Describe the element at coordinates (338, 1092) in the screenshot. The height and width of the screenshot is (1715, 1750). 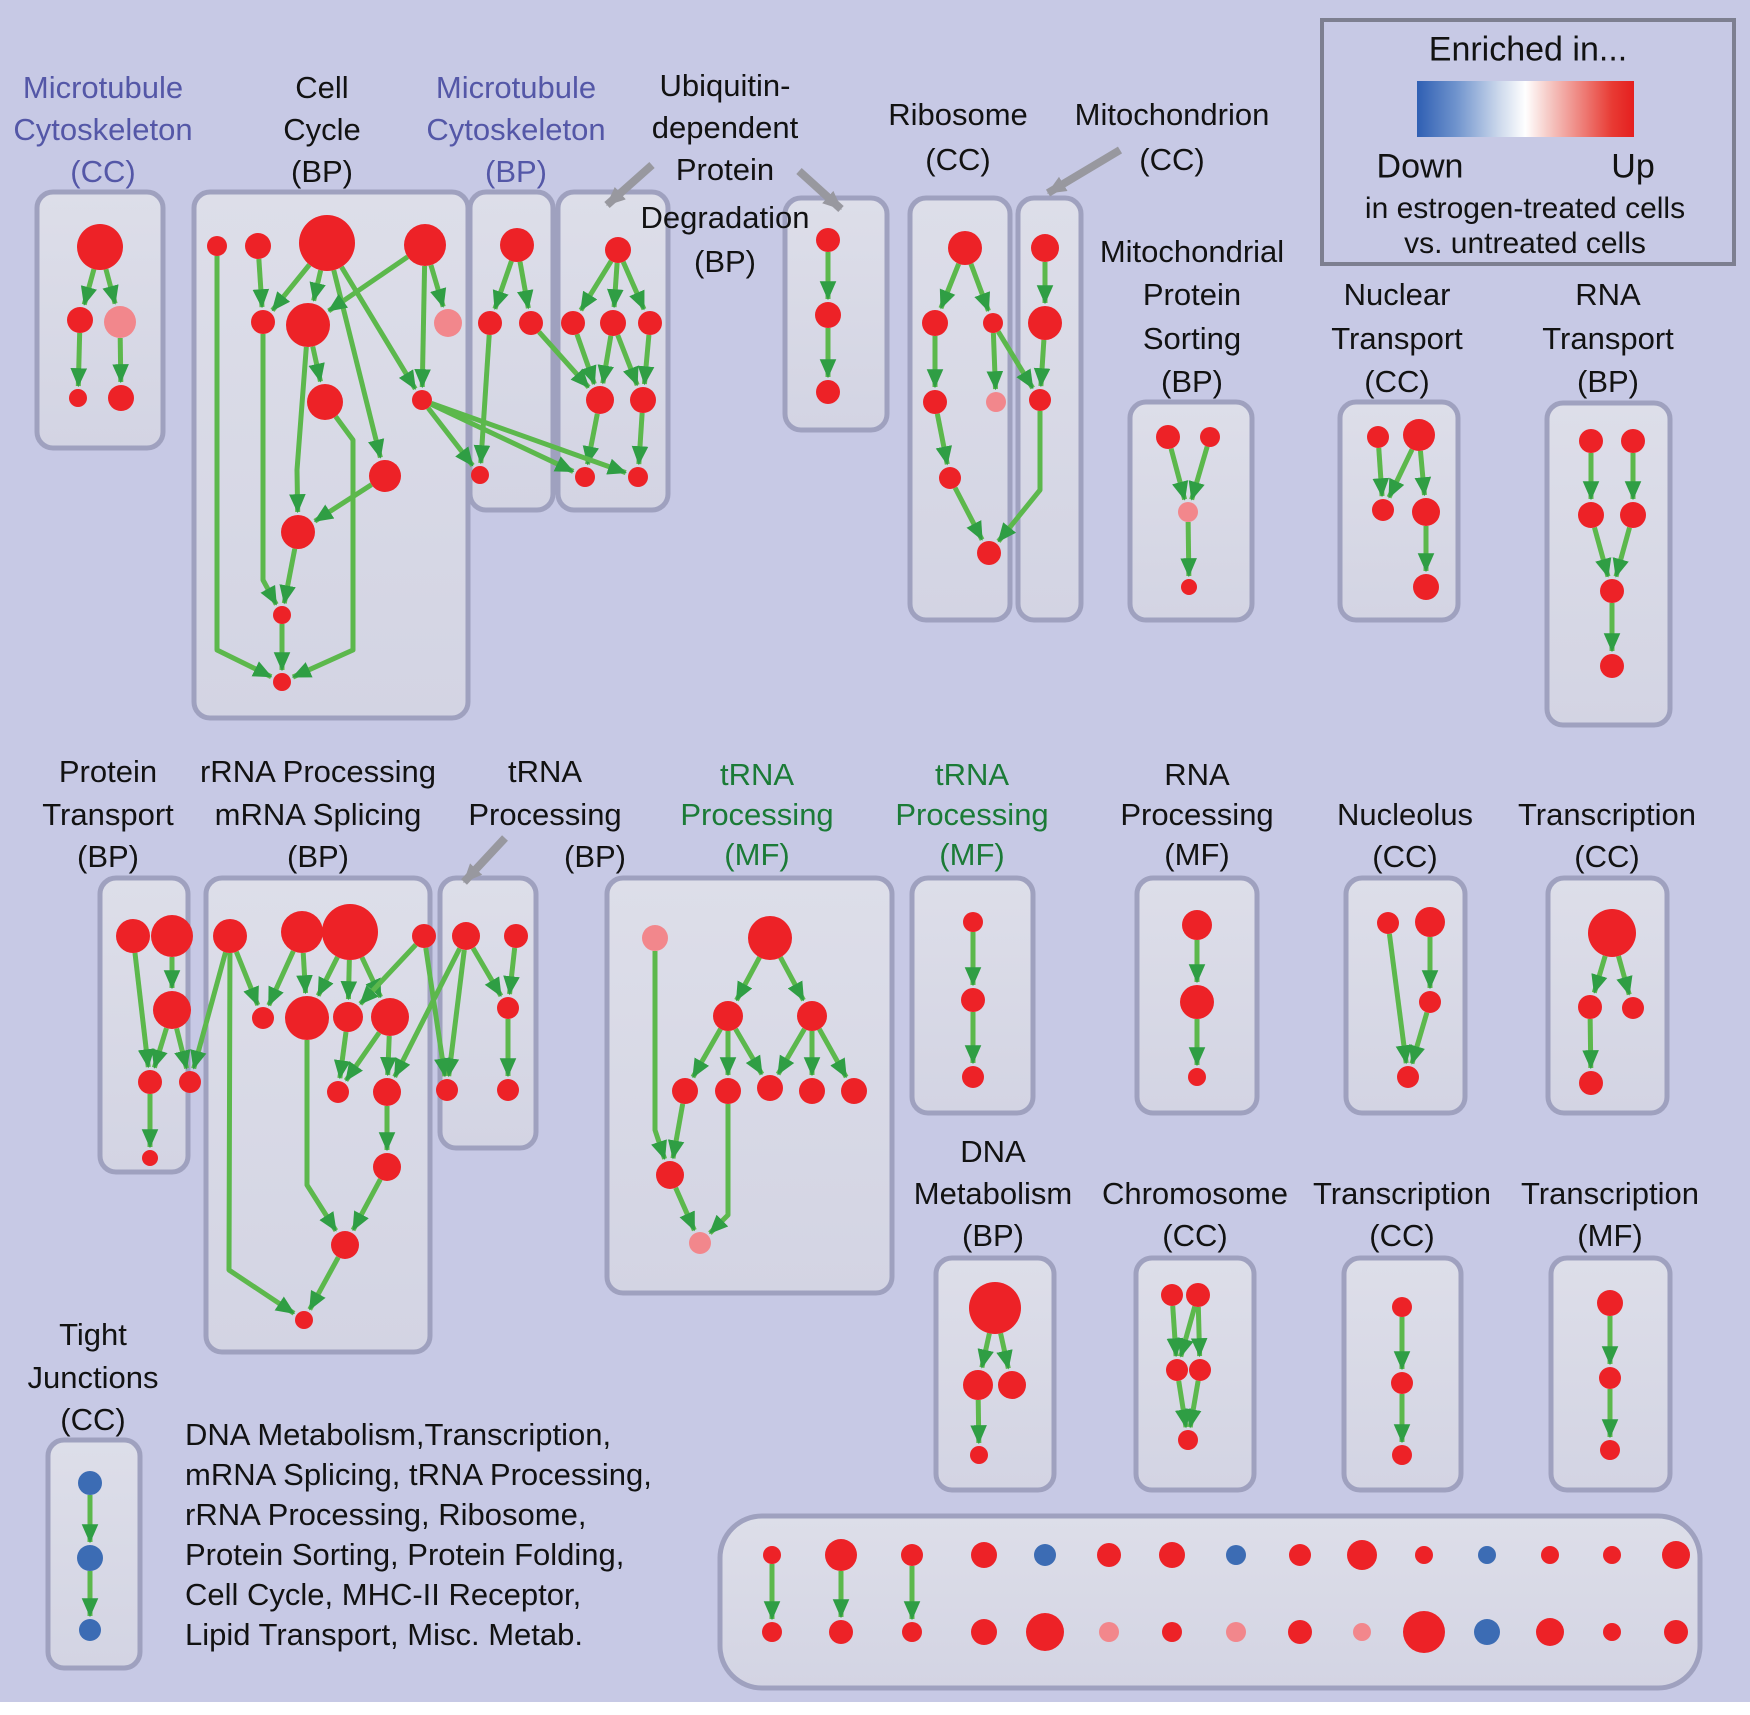
I see `graph-node-rl1` at that location.